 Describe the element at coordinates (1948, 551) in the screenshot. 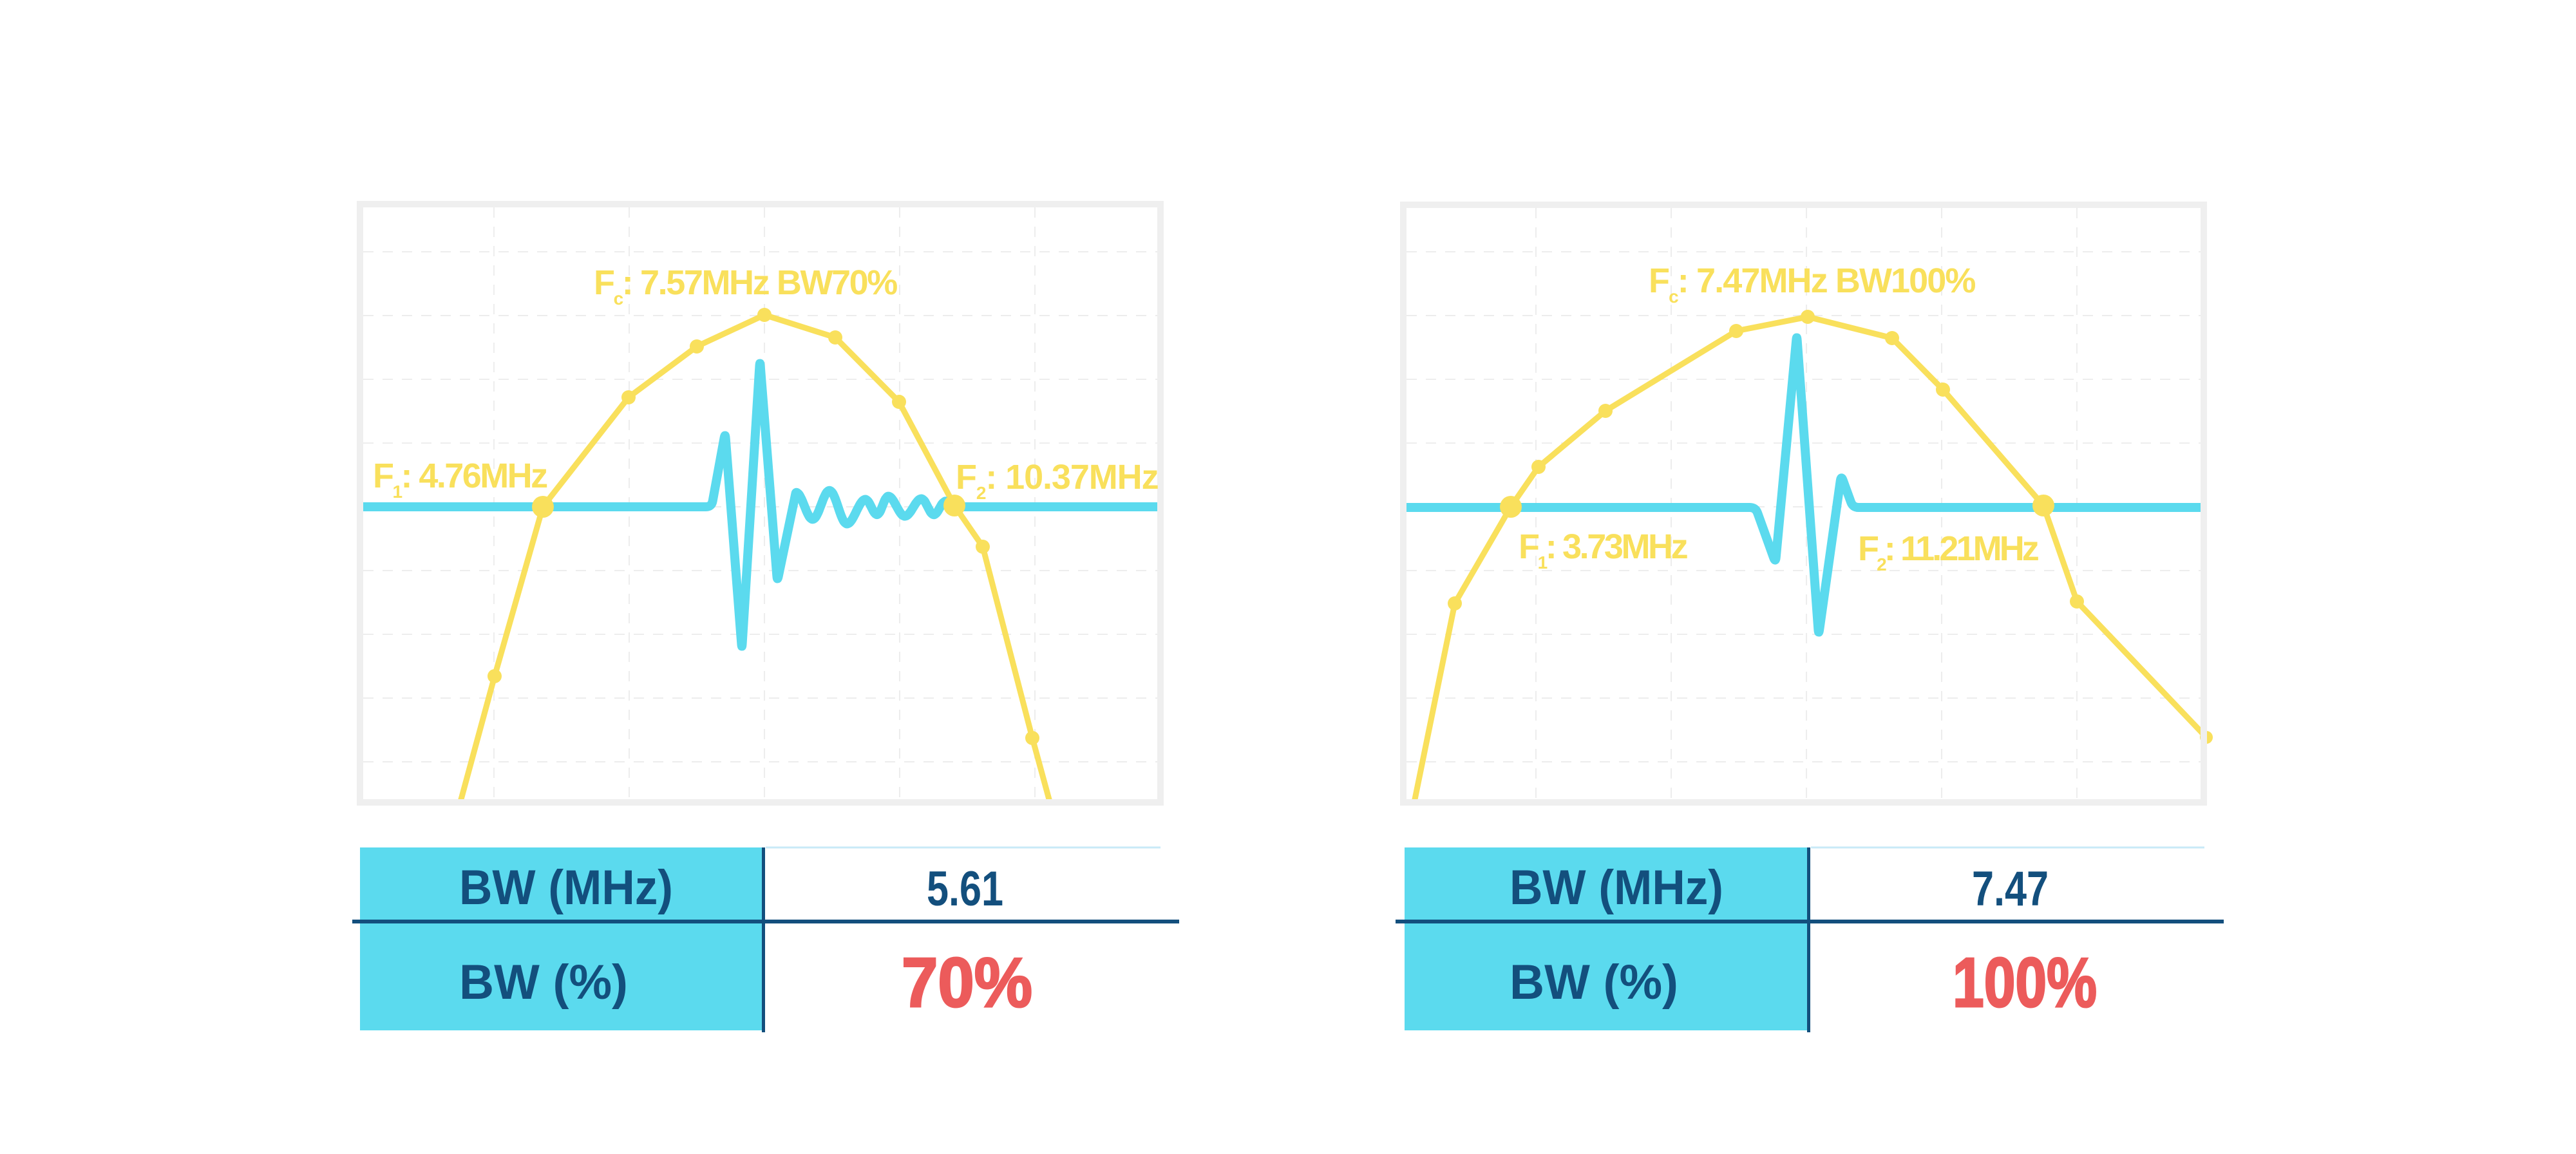

I see `svg-text: F2: 11.21MHz` at that location.